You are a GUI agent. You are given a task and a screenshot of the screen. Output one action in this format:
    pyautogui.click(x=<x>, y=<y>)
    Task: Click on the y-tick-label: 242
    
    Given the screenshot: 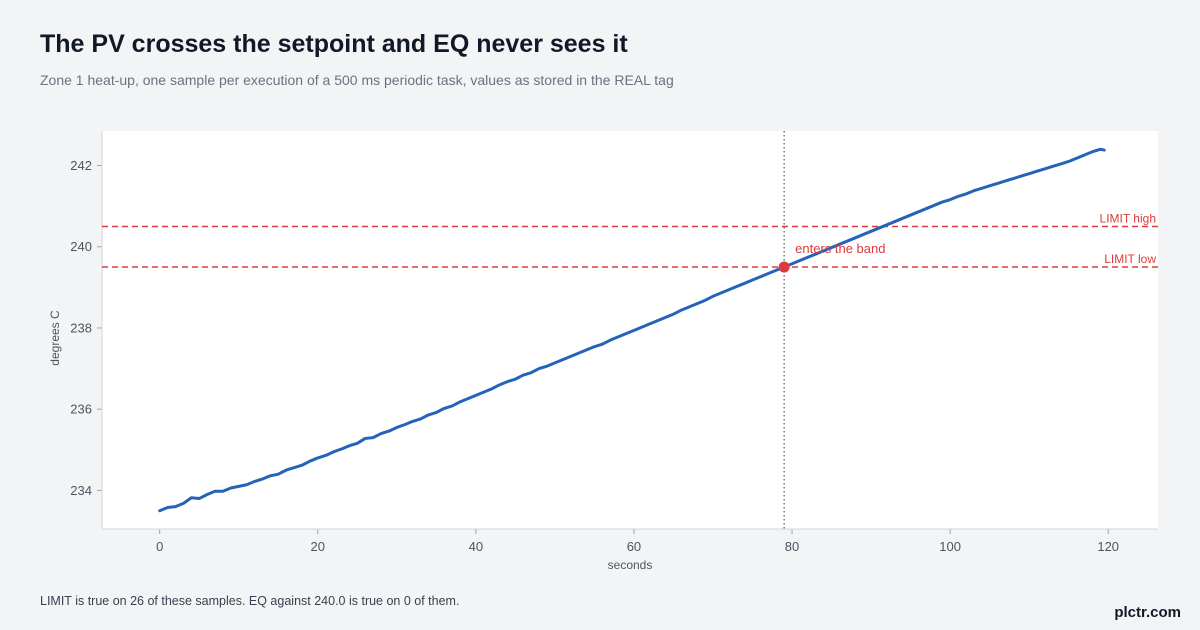 What is the action you would take?
    pyautogui.click(x=81, y=165)
    